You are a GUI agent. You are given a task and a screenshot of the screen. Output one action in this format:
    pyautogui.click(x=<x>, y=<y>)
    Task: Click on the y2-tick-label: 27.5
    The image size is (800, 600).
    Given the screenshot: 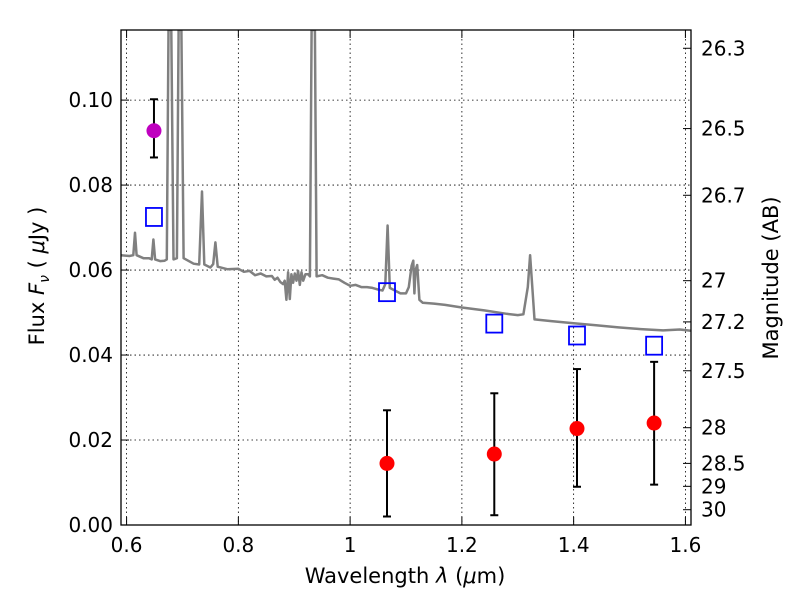 What is the action you would take?
    pyautogui.click(x=723, y=371)
    